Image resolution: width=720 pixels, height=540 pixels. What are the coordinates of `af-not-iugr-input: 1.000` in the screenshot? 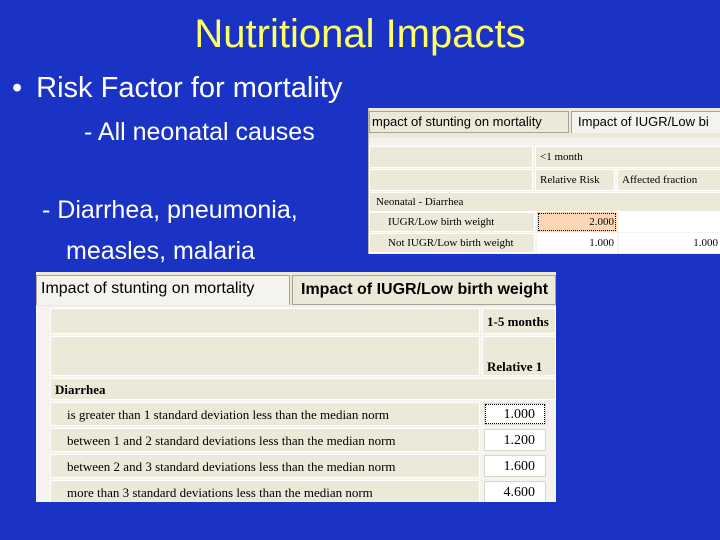 It's located at (669, 243).